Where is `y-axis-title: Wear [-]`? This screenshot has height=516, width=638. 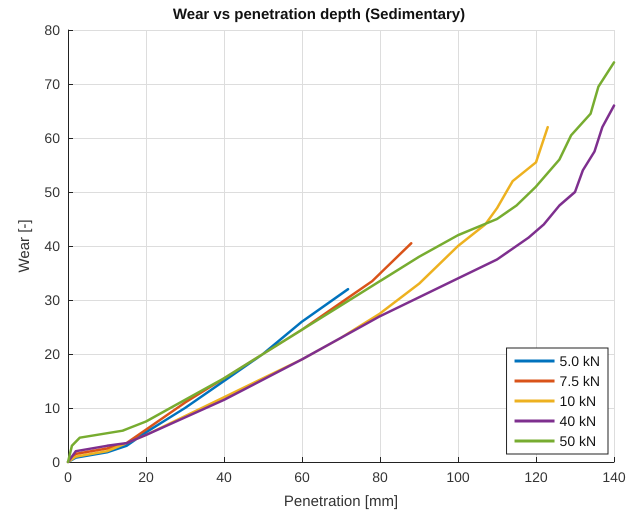 y-axis-title: Wear [-] is located at coordinates (24, 246).